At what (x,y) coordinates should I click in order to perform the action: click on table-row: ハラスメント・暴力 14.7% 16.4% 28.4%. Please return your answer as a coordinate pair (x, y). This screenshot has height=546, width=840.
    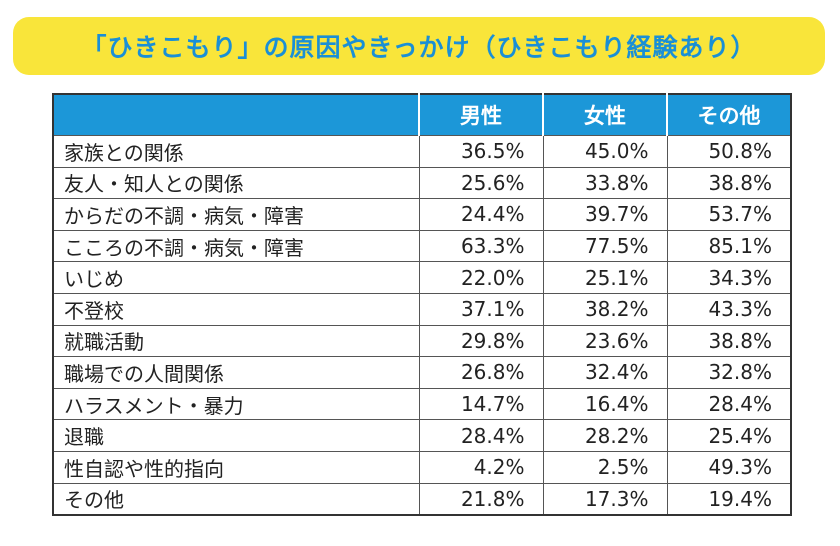
    Looking at the image, I should click on (422, 404).